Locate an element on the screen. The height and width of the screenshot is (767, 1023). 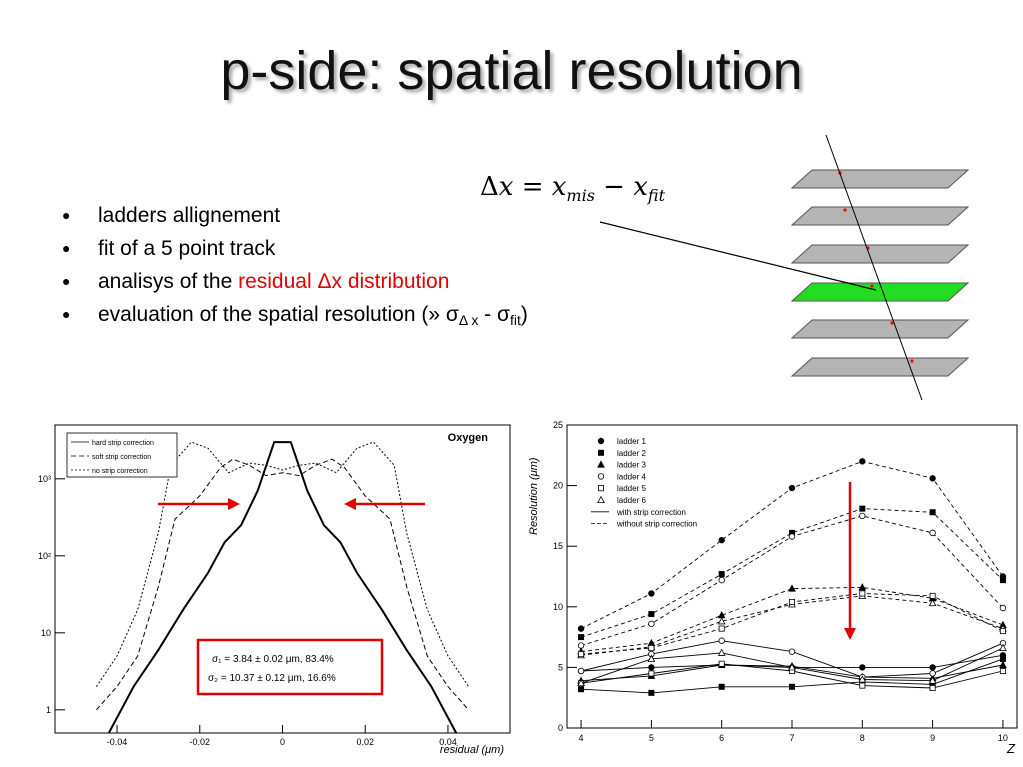
legend-label: ladder 6 is located at coordinates (631, 500).